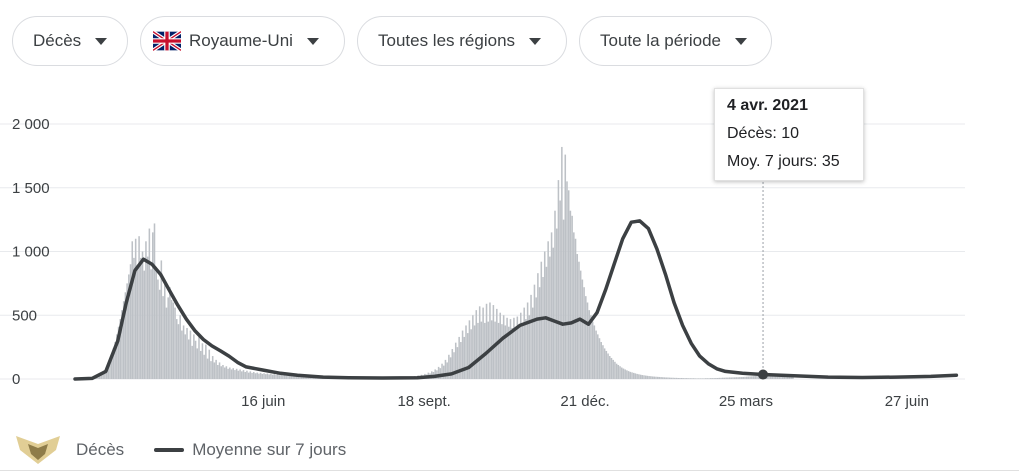 The image size is (1019, 475). I want to click on x-tick-label: 27 juin, so click(907, 401).